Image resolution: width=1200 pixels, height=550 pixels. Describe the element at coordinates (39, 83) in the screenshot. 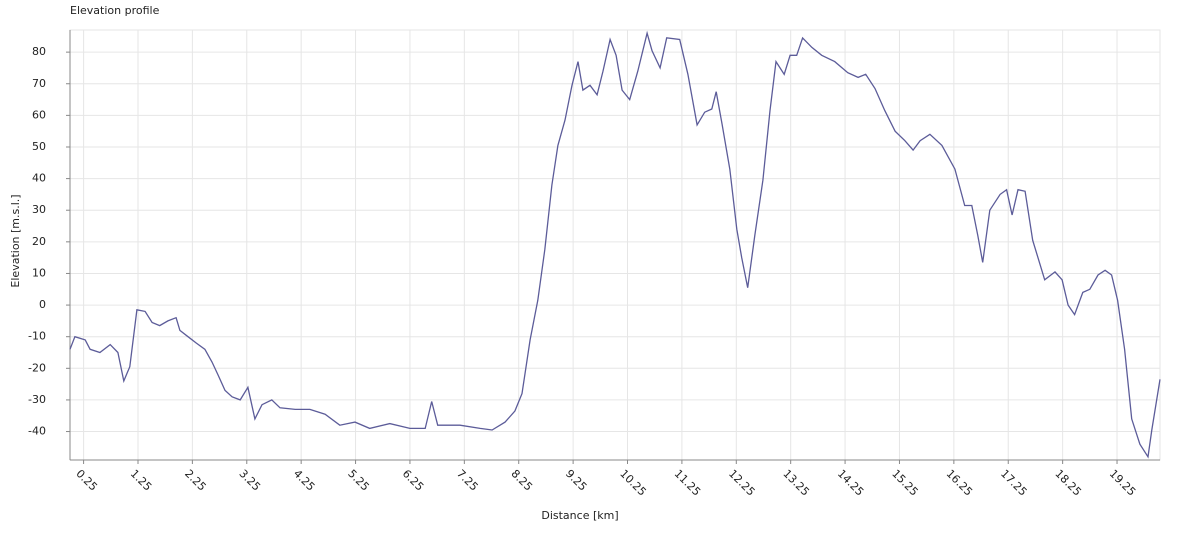

I see `y-tick-label: 70` at that location.